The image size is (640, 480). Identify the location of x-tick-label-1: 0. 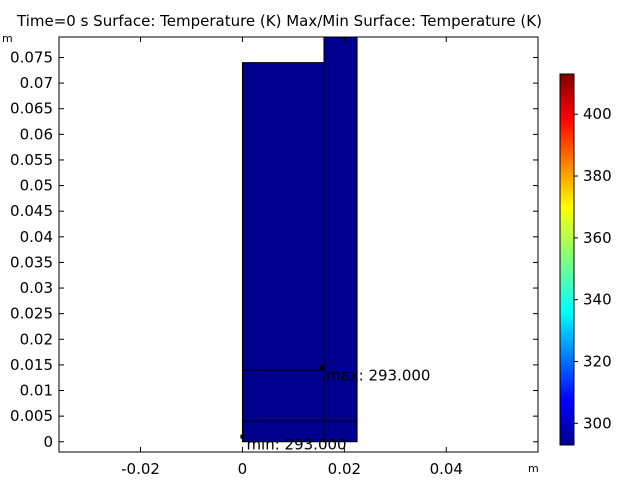
(243, 469).